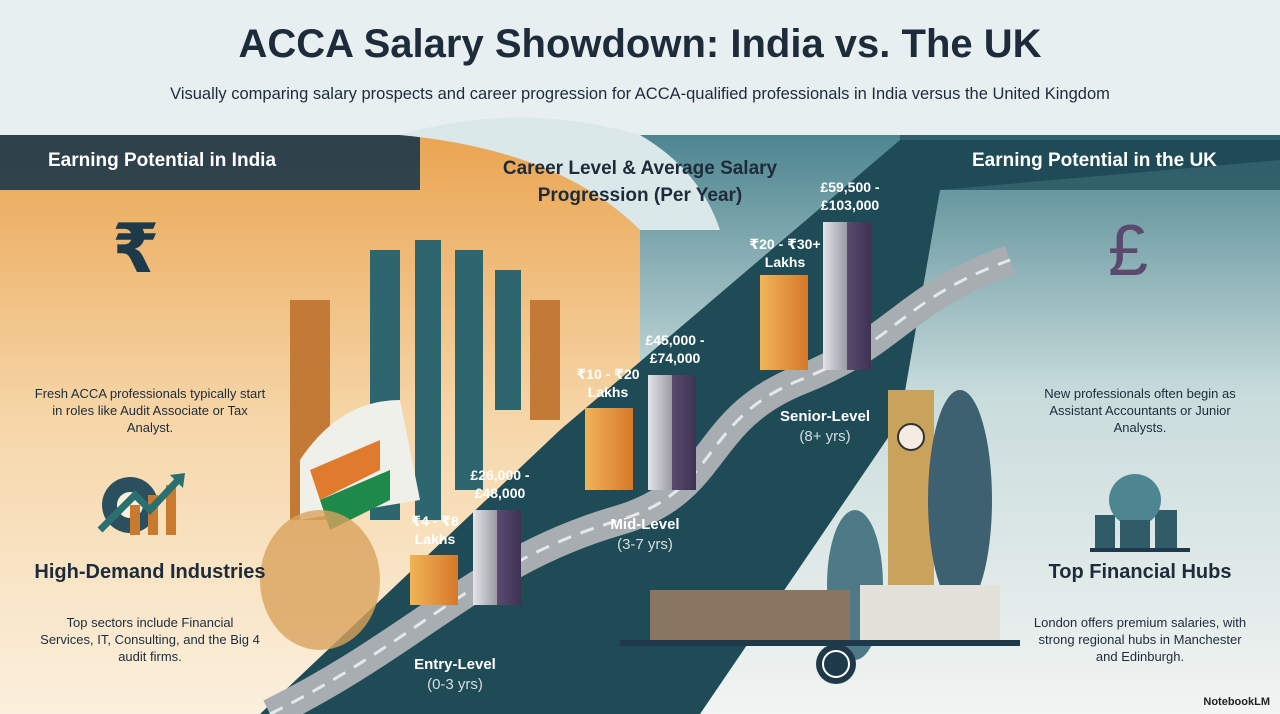 Image resolution: width=1280 pixels, height=714 pixels. Describe the element at coordinates (850, 196) in the screenshot. I see `senior-uk-salary: £59,500 - £103,000` at that location.